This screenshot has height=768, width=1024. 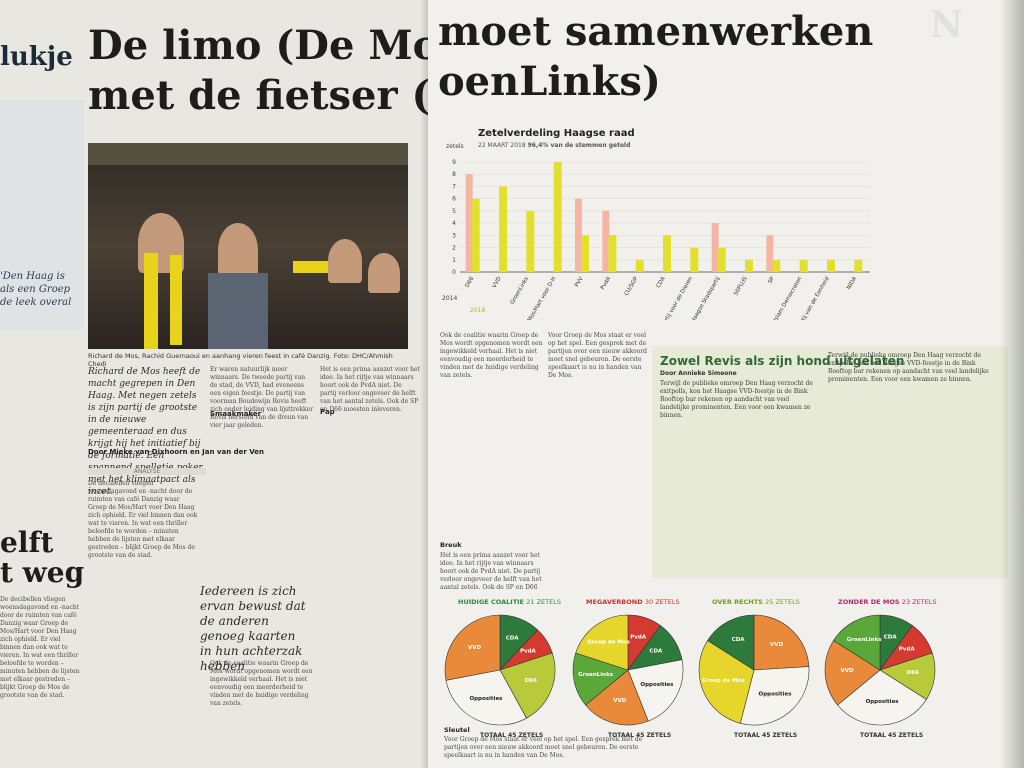 What do you see at coordinates (615, 602) in the screenshot?
I see `pie-title-text: MEGAVERBOND` at bounding box center [615, 602].